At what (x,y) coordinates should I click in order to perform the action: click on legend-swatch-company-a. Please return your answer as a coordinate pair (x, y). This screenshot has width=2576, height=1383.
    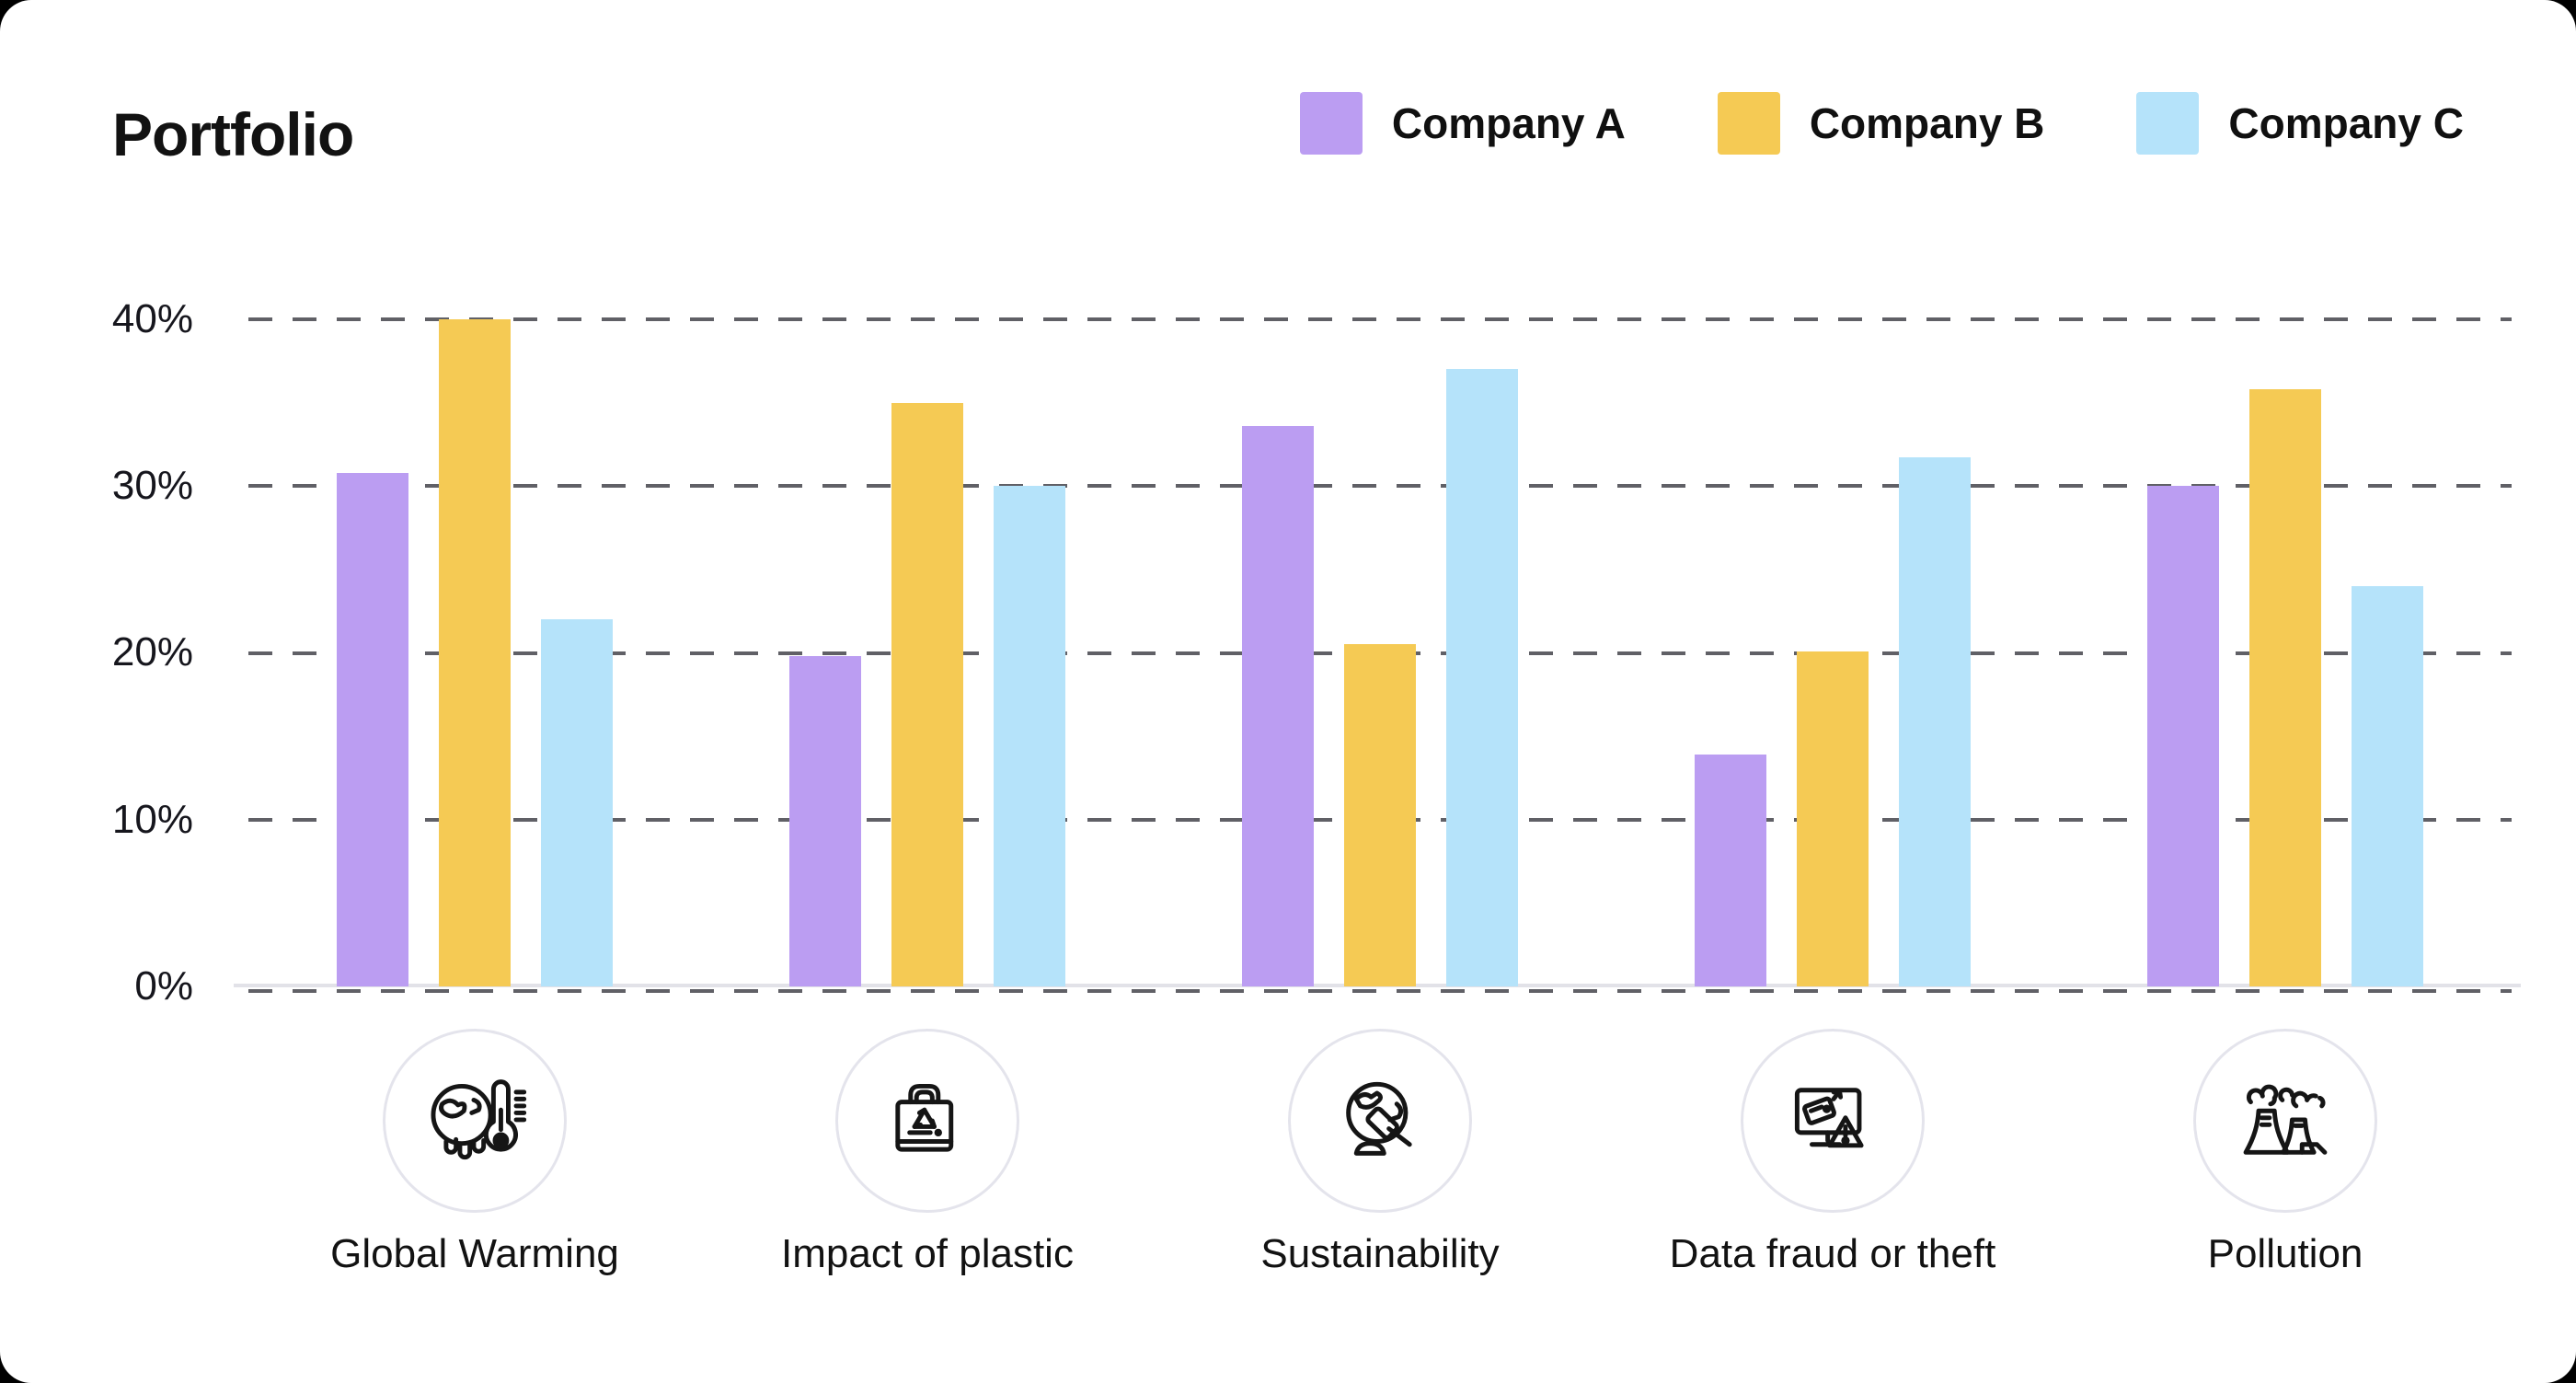
    Looking at the image, I should click on (1331, 123).